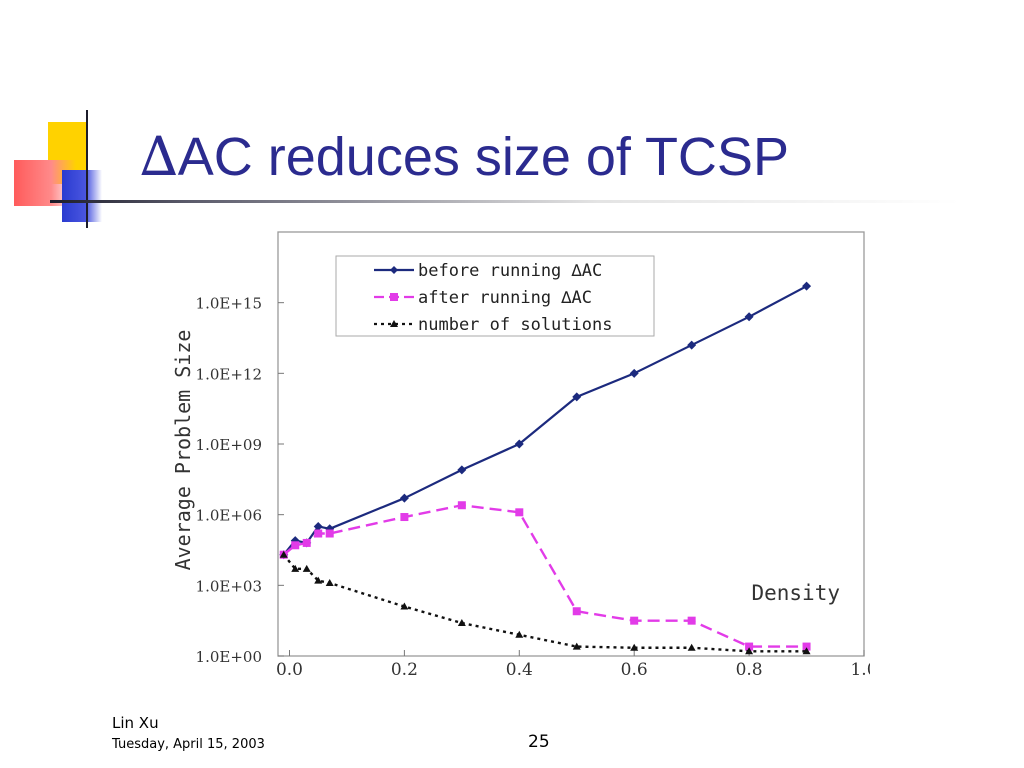 The height and width of the screenshot is (768, 1024). Describe the element at coordinates (229, 657) in the screenshot. I see `y-tick-label: 1.0E+00` at that location.